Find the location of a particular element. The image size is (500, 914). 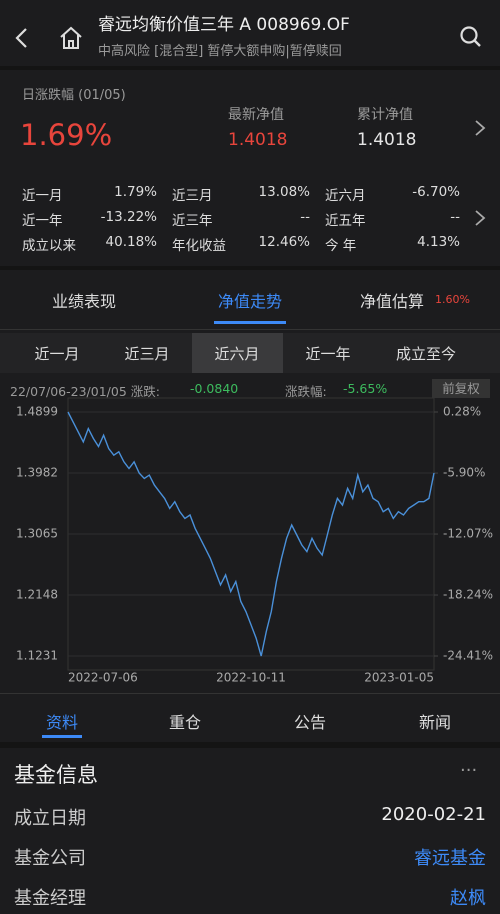

bottom-tab: 资料 is located at coordinates (61, 722).